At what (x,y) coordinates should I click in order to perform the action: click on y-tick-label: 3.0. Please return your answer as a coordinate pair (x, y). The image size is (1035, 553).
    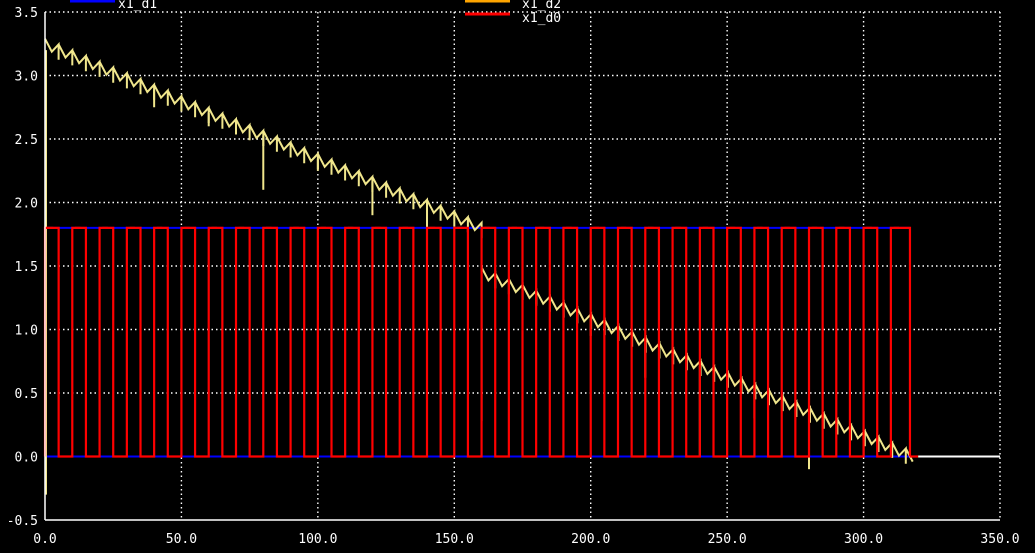
    Looking at the image, I should click on (26, 77).